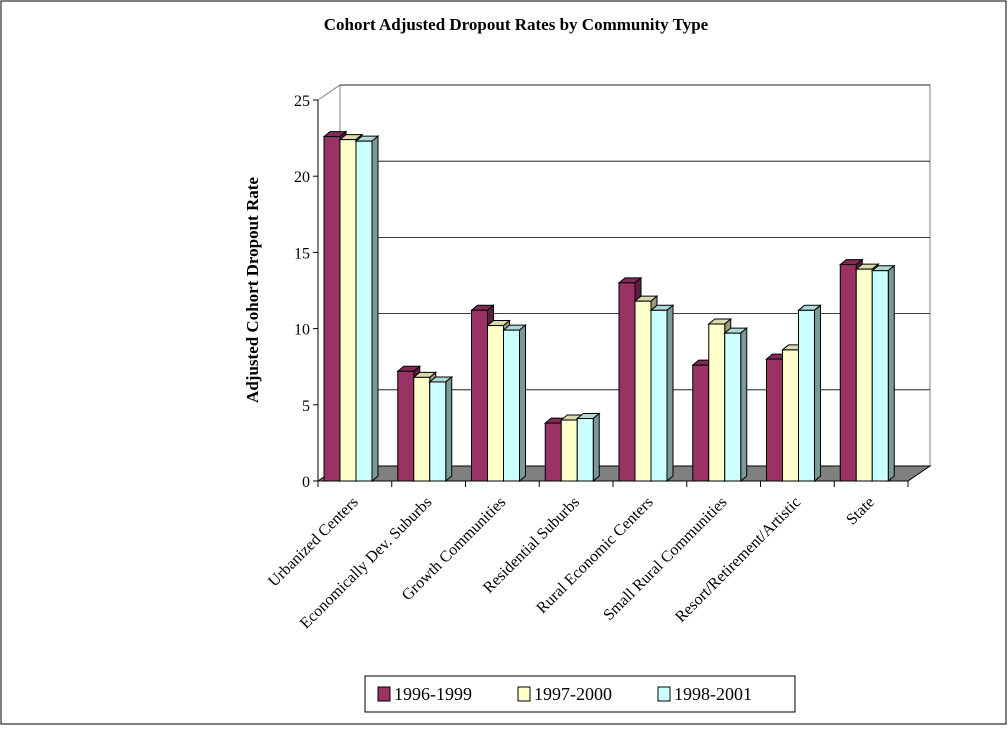 This screenshot has height=730, width=1008. Describe the element at coordinates (252, 290) in the screenshot. I see `y-axis-label: Adjusted Cohort Dropout Rate` at that location.